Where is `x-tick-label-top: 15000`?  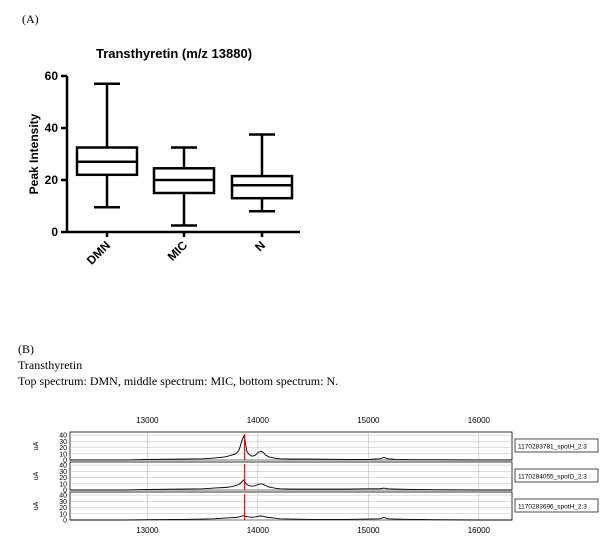
x-tick-label-top: 15000 is located at coordinates (368, 420).